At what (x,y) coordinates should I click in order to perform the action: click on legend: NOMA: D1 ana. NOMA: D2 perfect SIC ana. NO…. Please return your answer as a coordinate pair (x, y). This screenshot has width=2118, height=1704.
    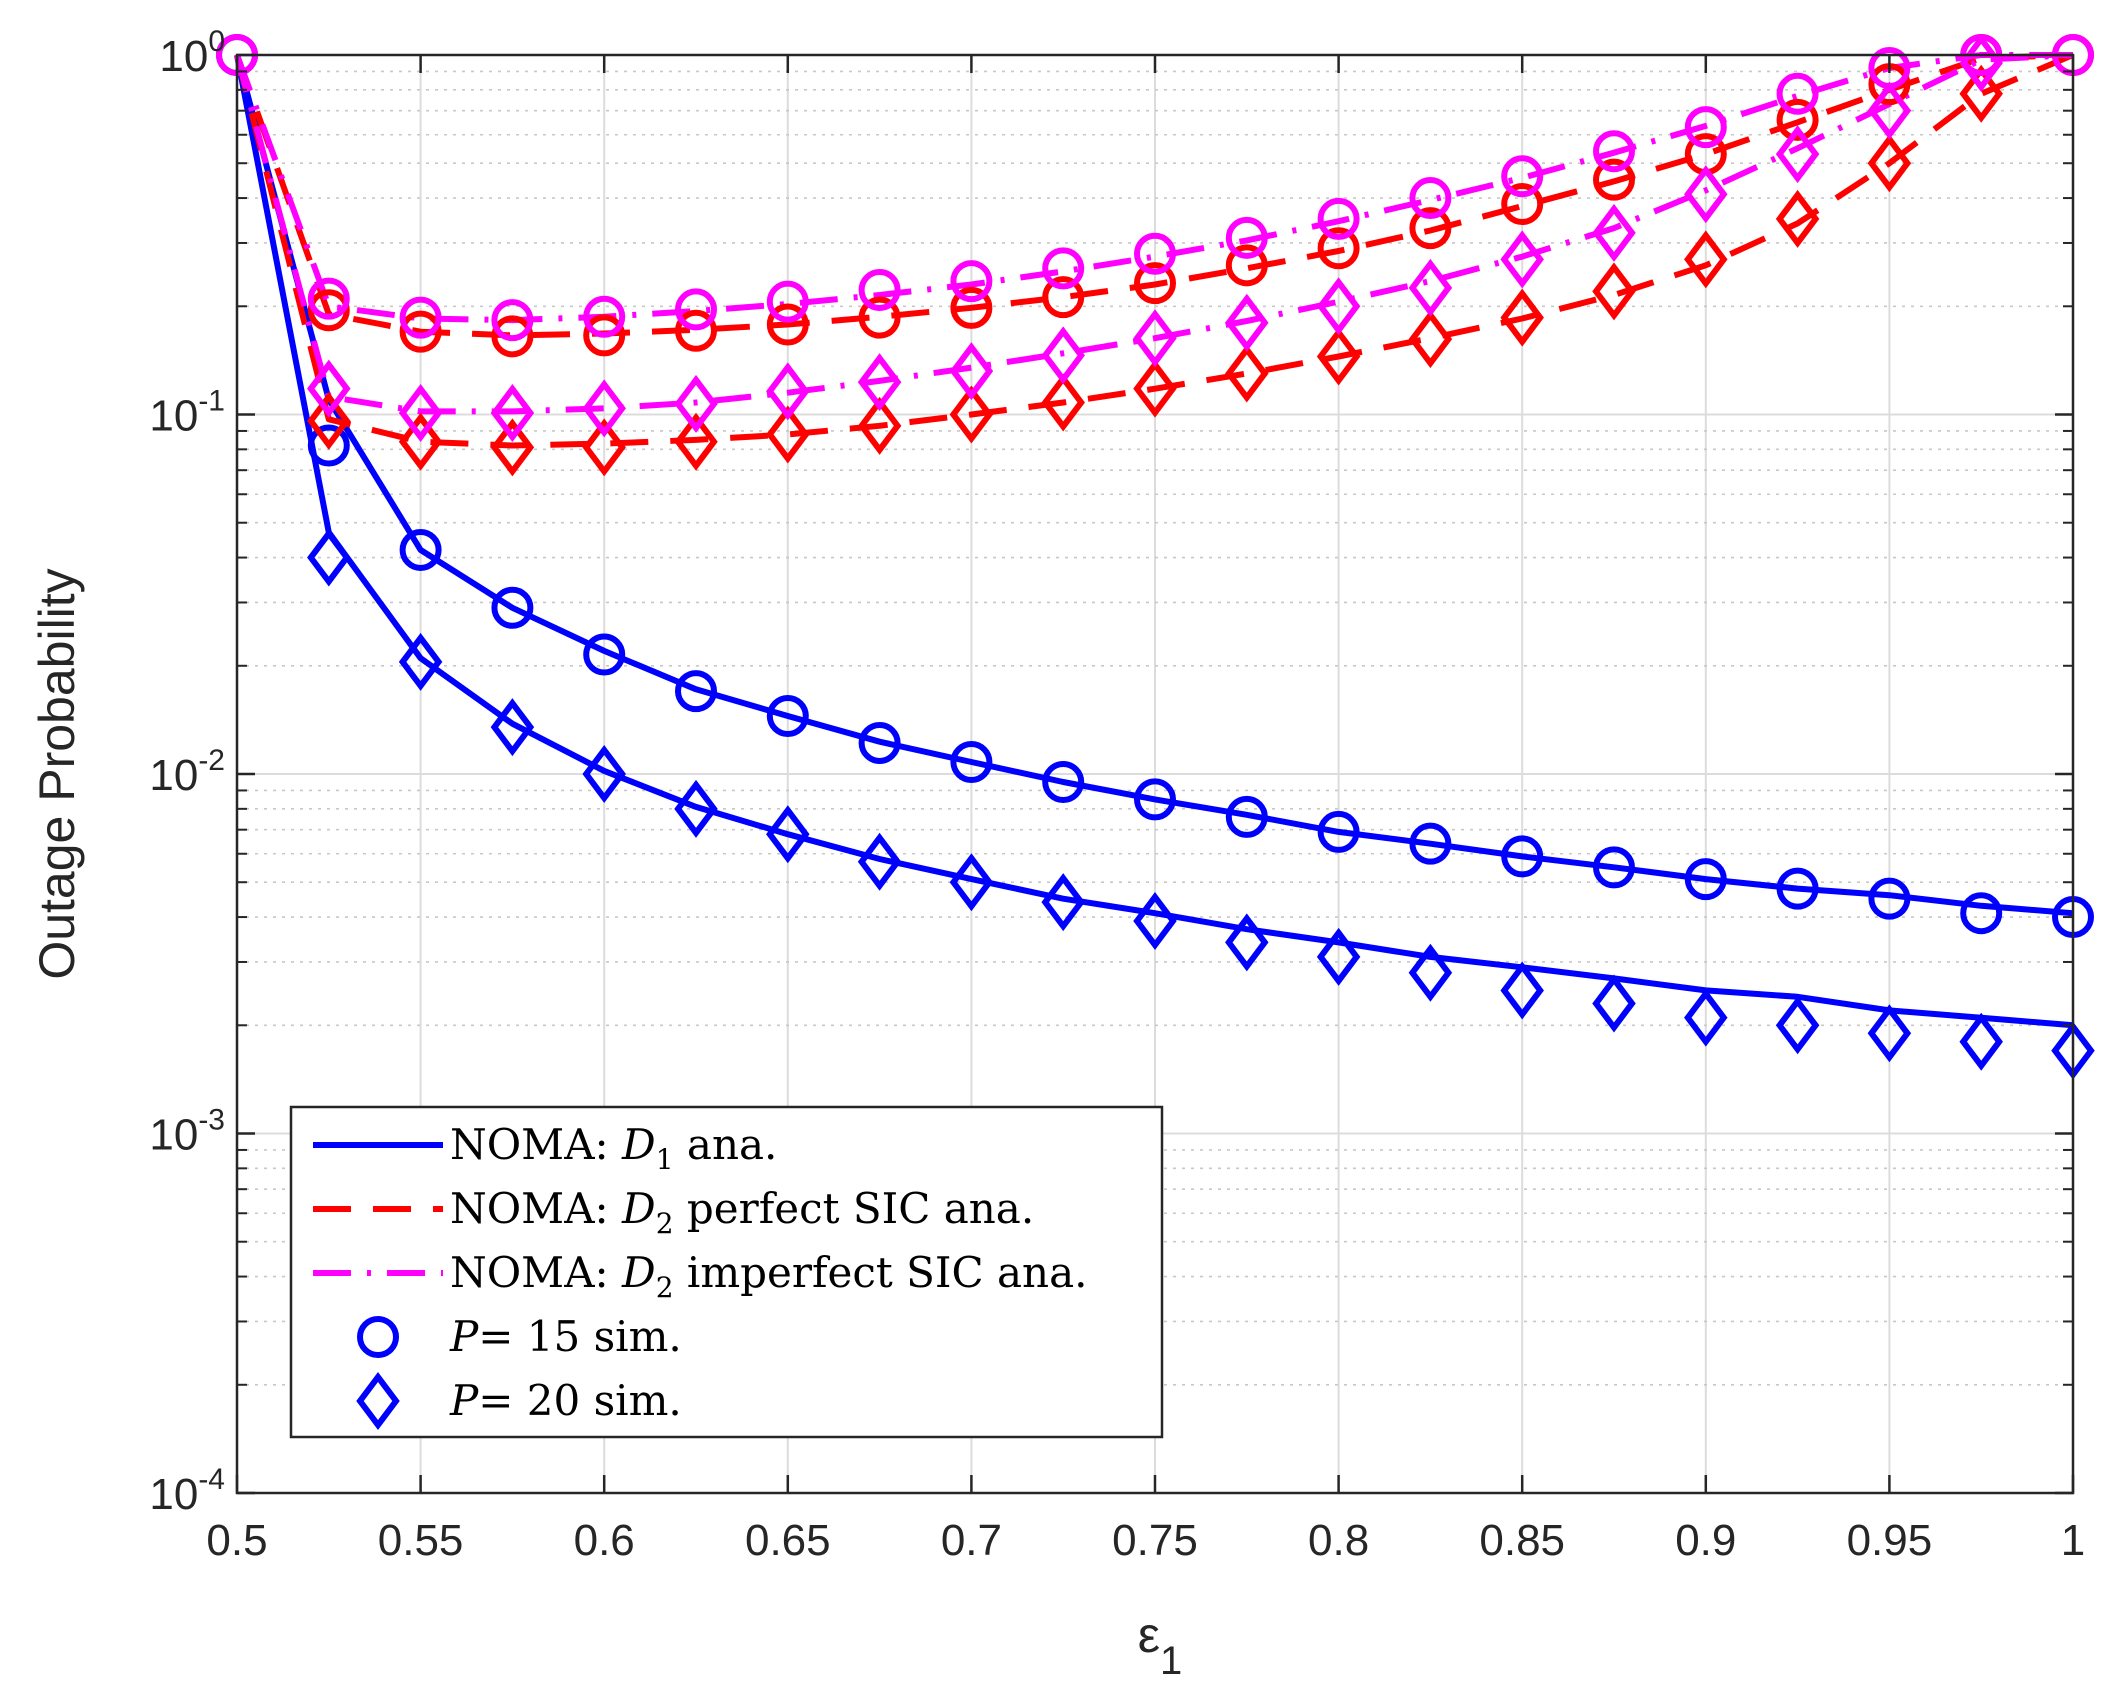
    Looking at the image, I should click on (726, 1272).